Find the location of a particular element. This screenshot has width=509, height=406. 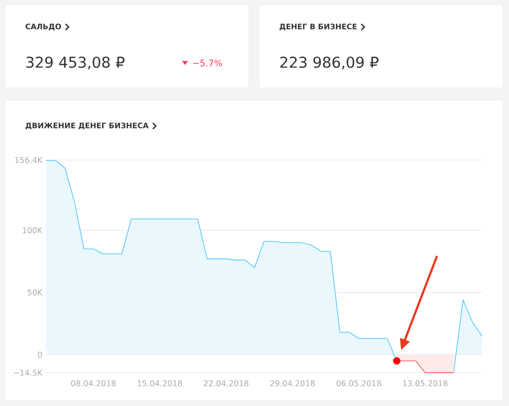

text: 223 986,09 ₽ is located at coordinates (329, 63).